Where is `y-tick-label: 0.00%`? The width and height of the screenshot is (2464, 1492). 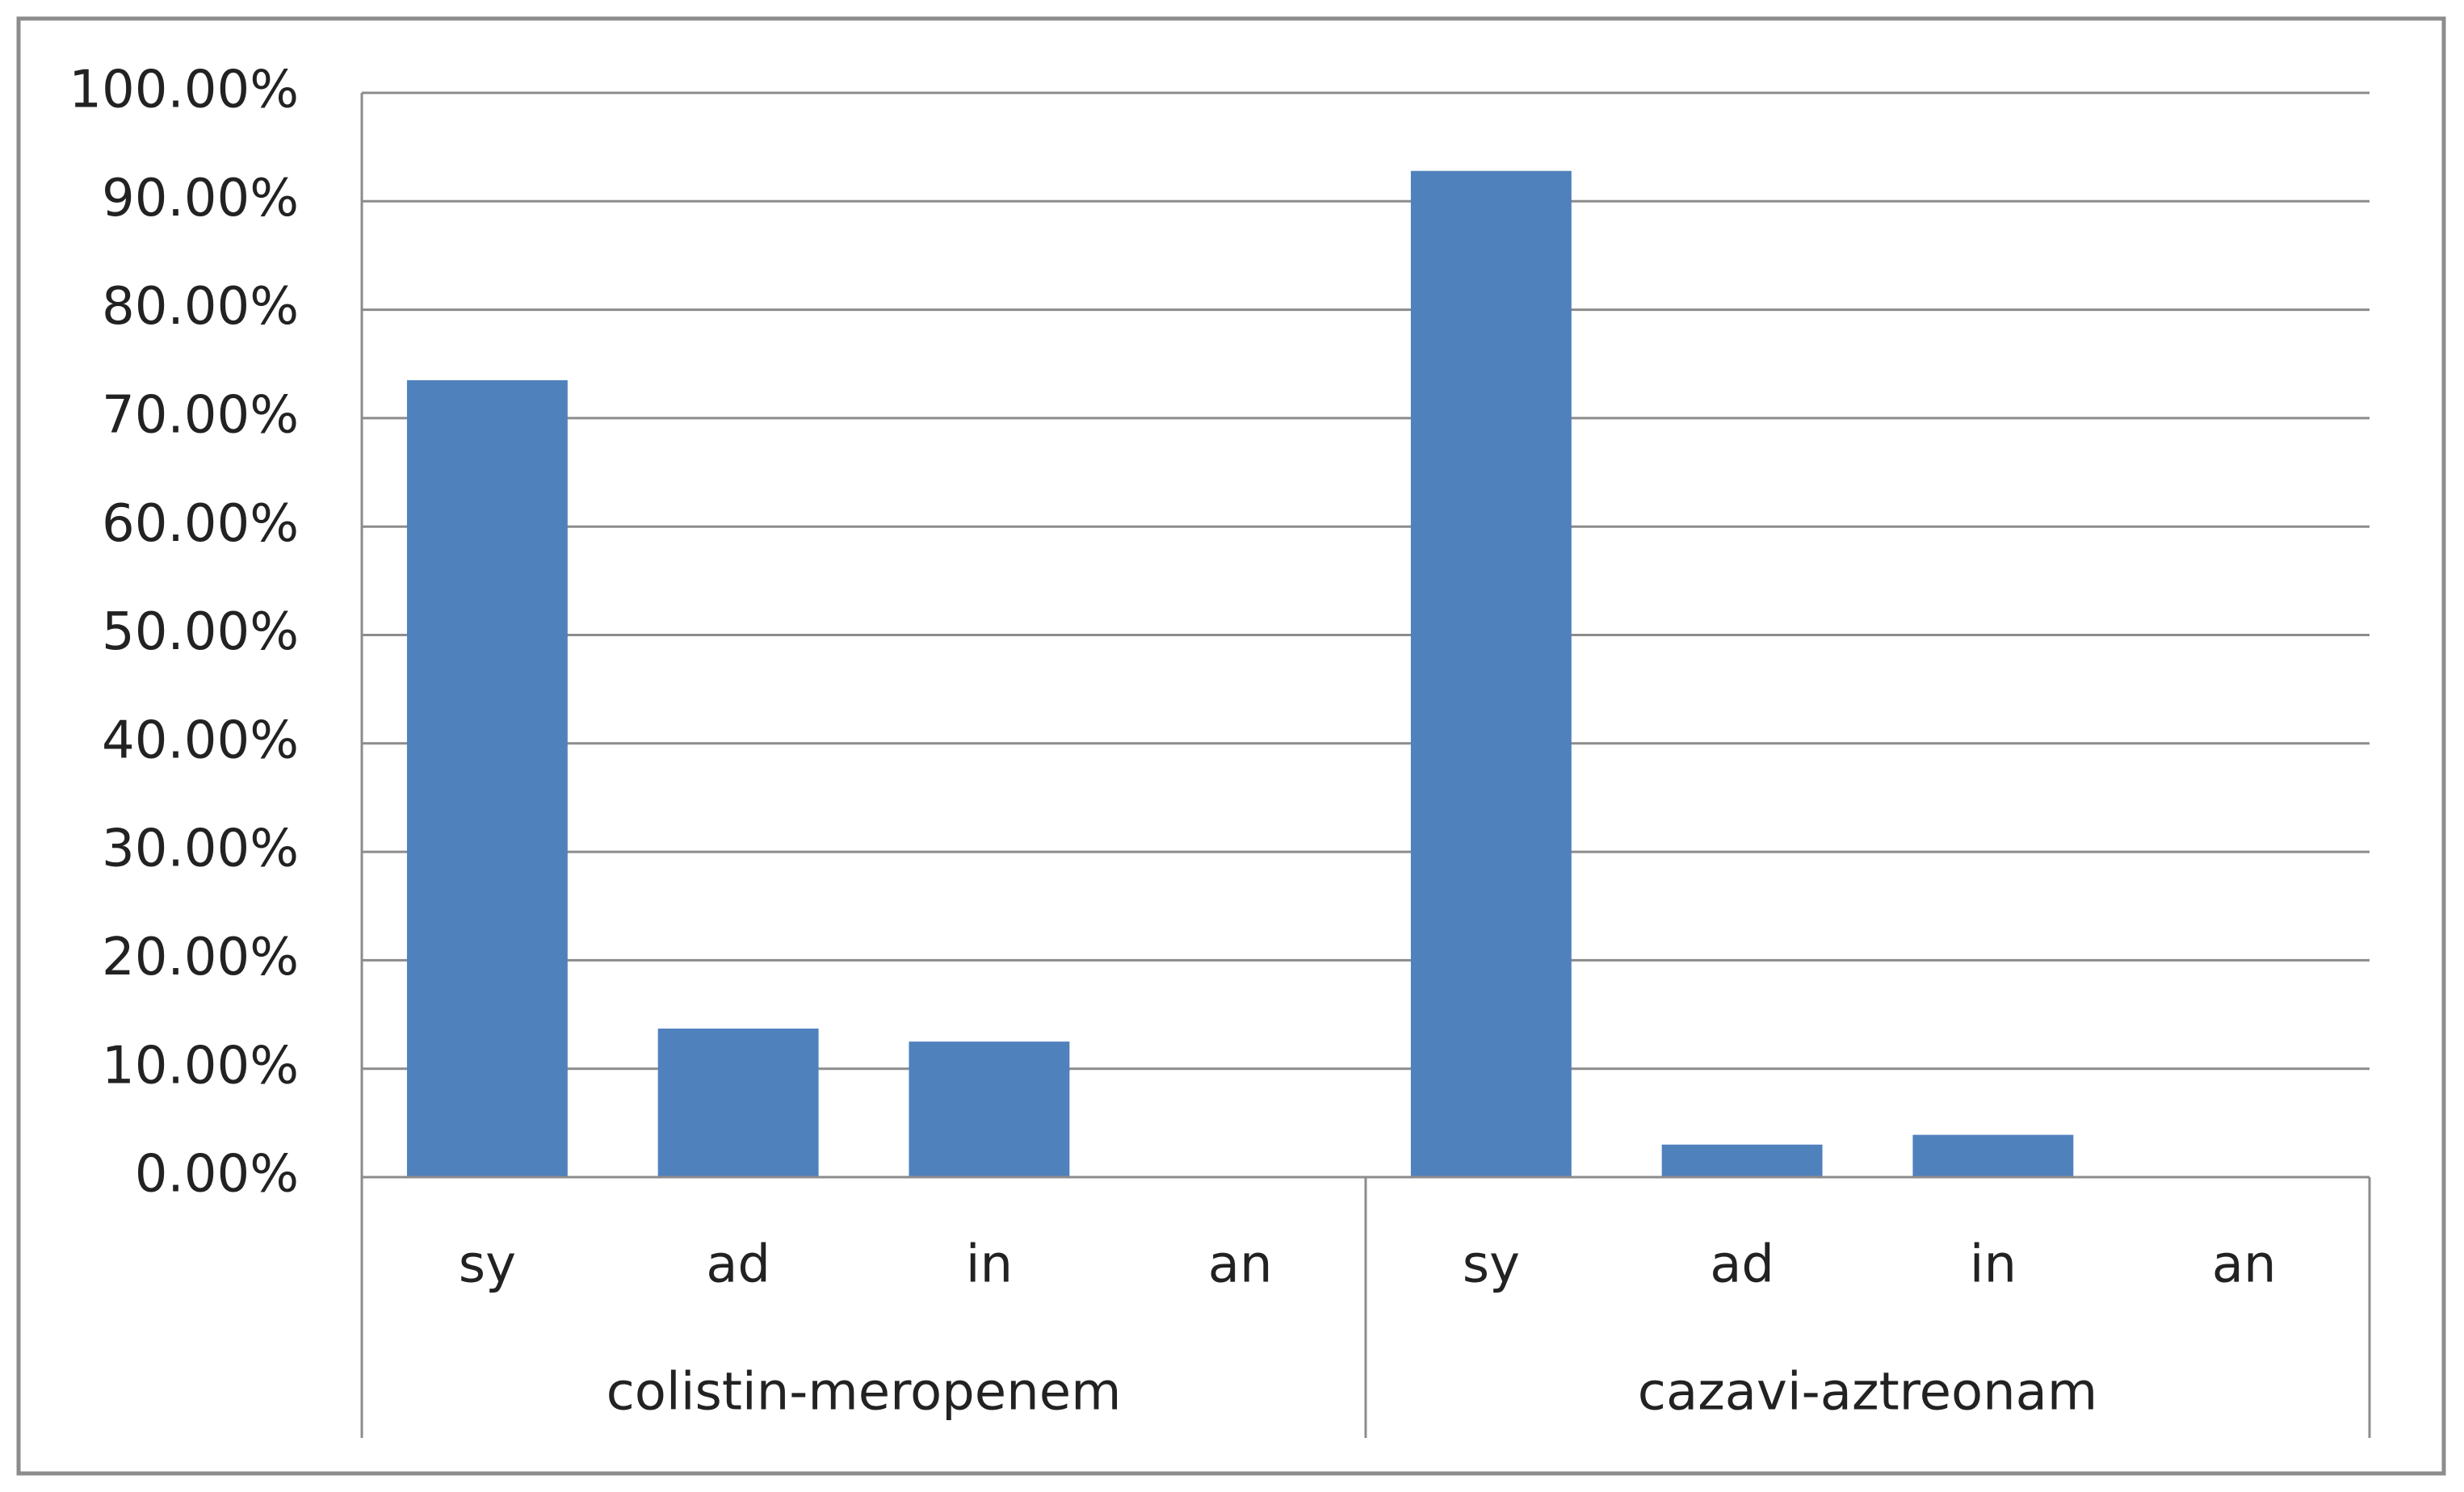
y-tick-label: 0.00% is located at coordinates (217, 1175).